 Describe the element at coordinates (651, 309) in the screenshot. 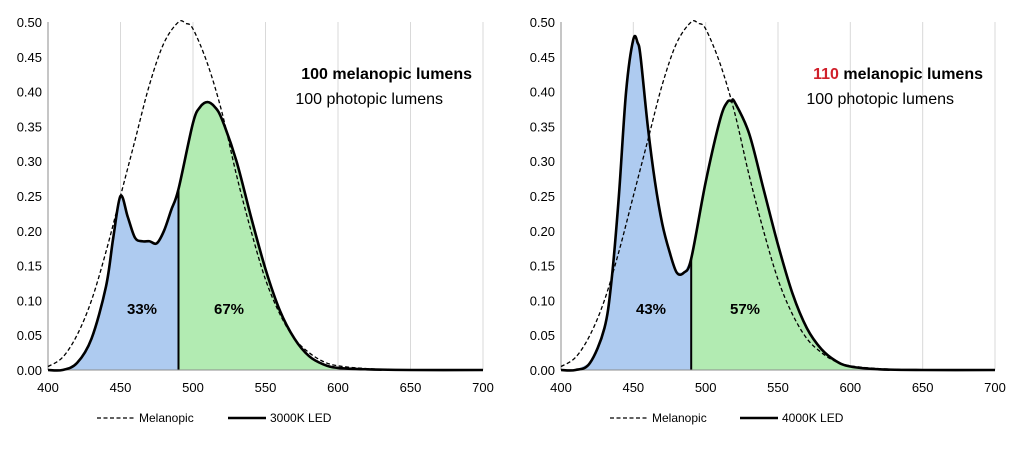

I see `pct-label-short: 43%` at that location.